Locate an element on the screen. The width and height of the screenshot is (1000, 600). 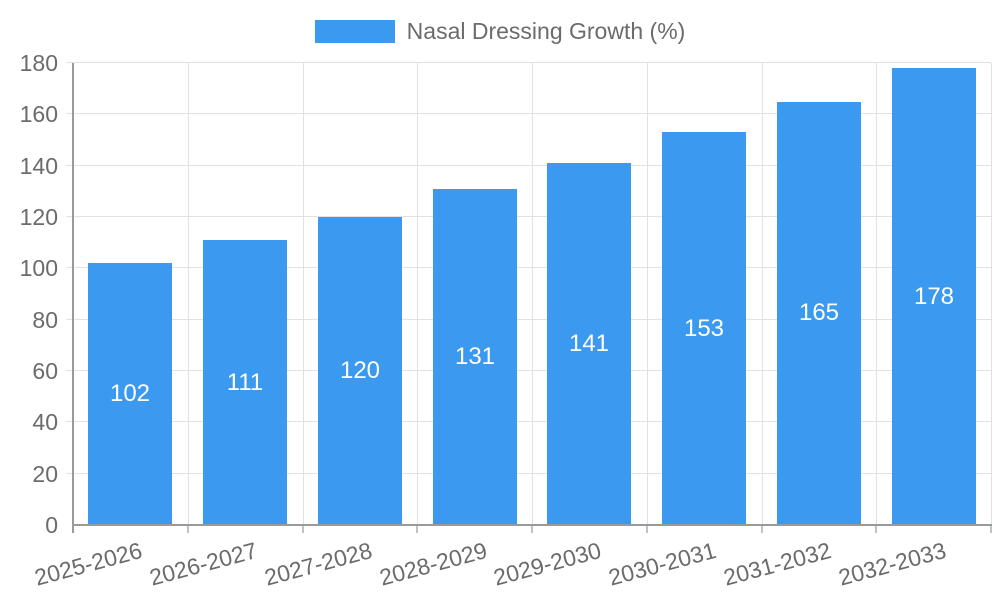
bar-value-label: 102 is located at coordinates (130, 393).